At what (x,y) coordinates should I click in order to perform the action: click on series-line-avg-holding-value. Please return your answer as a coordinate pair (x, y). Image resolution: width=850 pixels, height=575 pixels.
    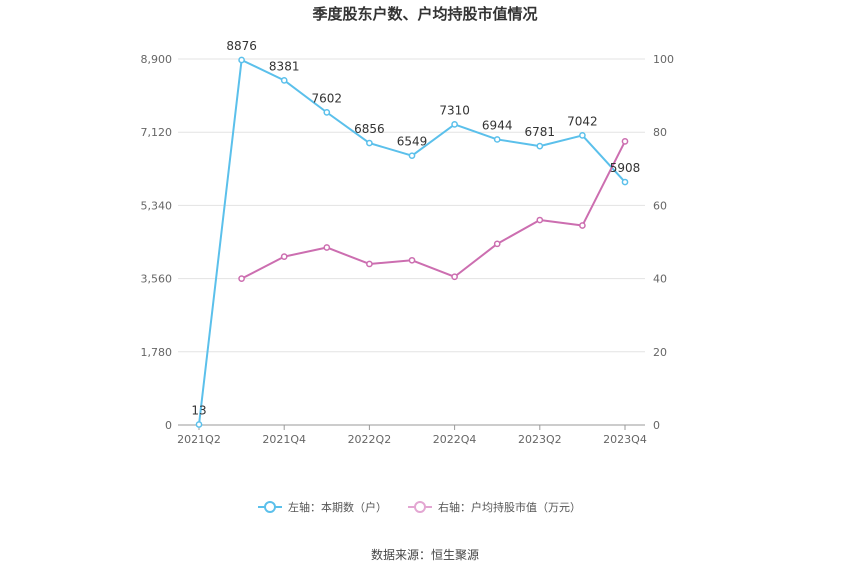
    Looking at the image, I should click on (433, 210).